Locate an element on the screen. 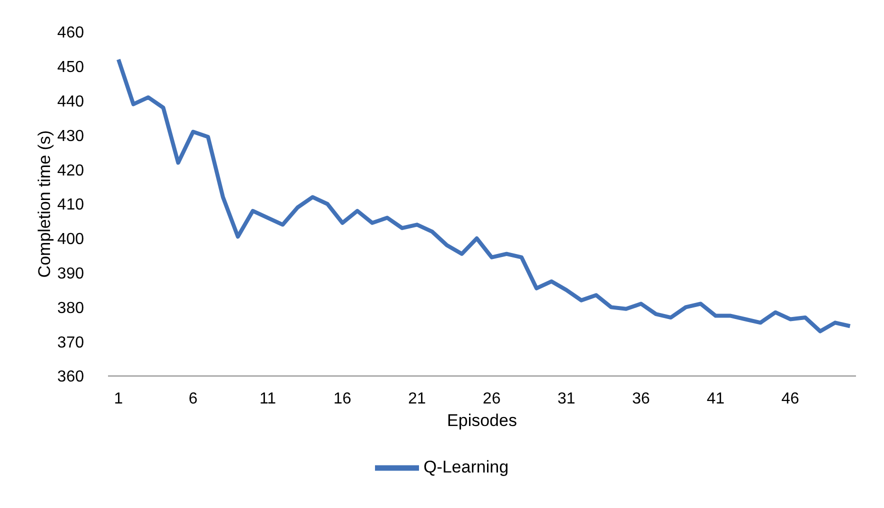 Image resolution: width=884 pixels, height=508 pixels. x-axis-title: Episodes is located at coordinates (482, 420).